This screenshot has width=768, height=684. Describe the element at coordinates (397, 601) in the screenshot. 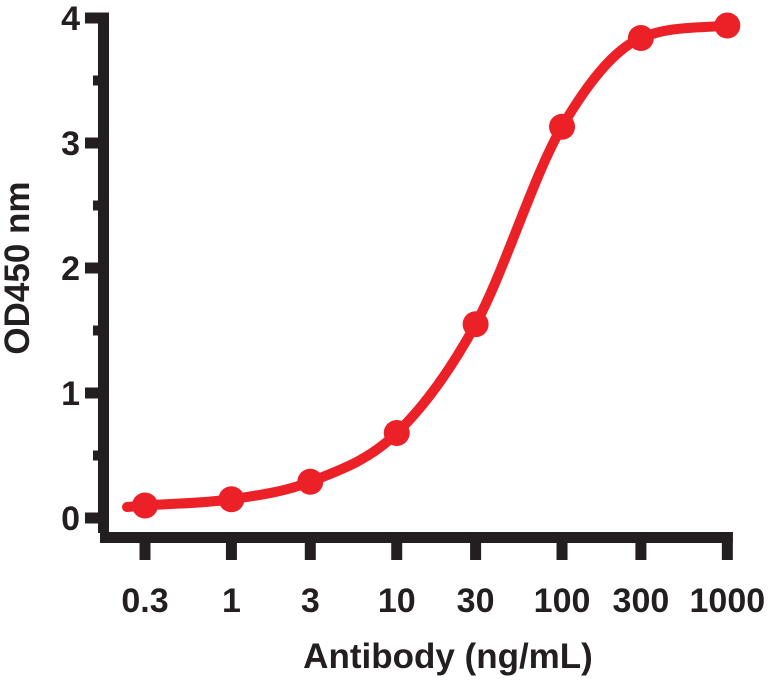

I see `x-tick-label: 10` at that location.